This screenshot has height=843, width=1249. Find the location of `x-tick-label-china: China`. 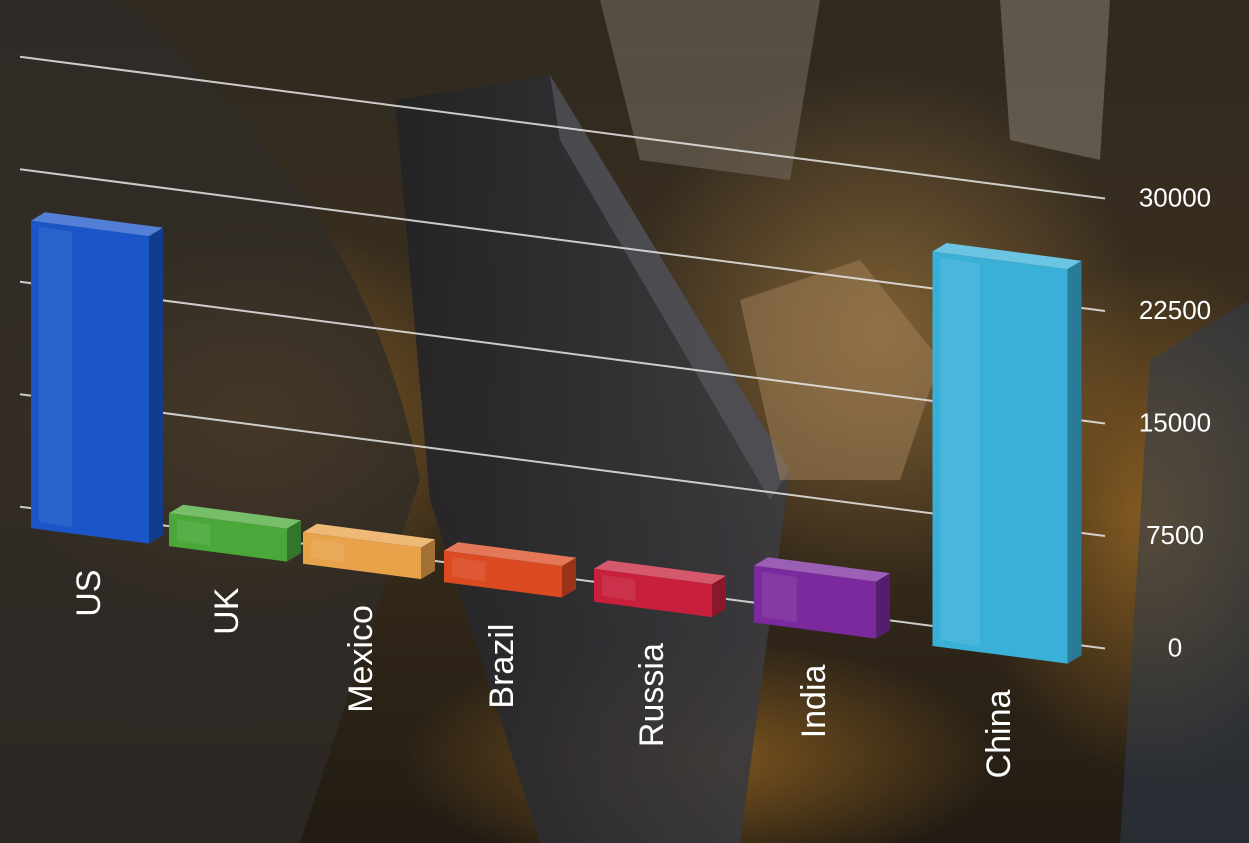

x-tick-label-china: China is located at coordinates (999, 734).